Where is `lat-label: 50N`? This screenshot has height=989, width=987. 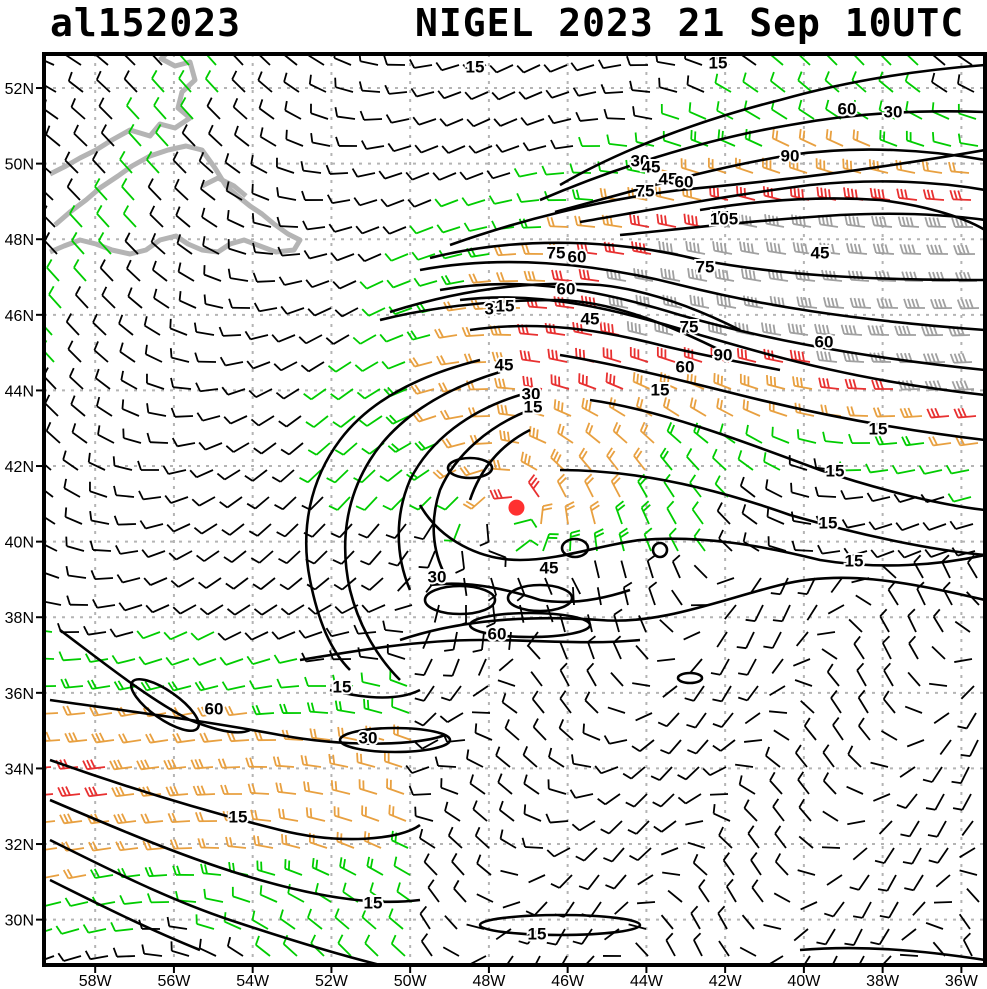 lat-label: 50N is located at coordinates (19, 165).